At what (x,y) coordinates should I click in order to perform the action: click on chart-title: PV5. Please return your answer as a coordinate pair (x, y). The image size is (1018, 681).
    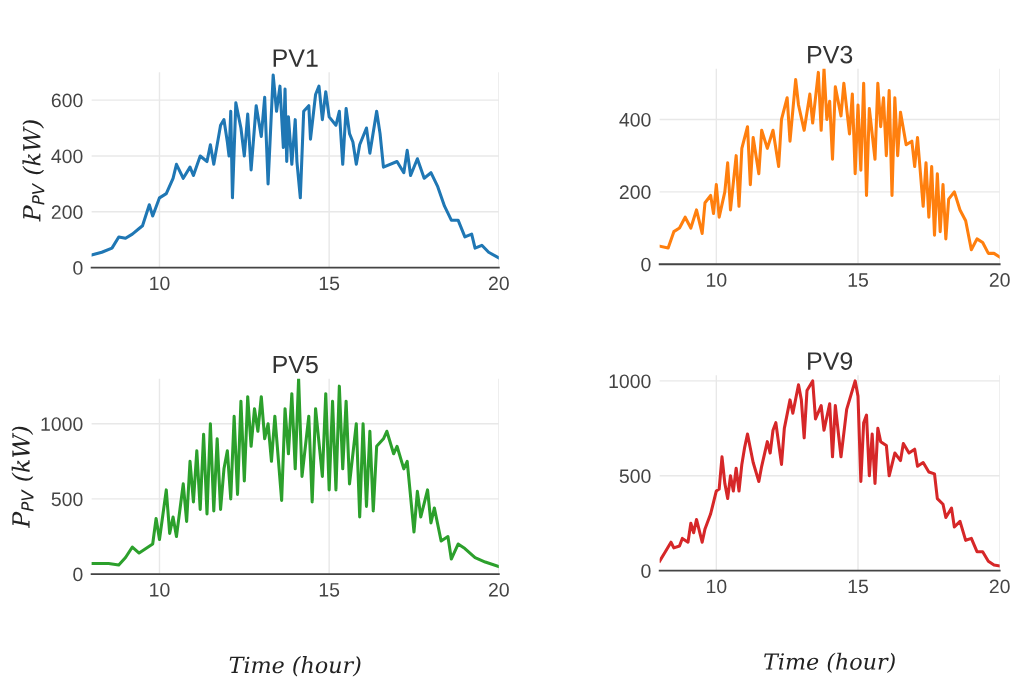
    Looking at the image, I should click on (295, 364).